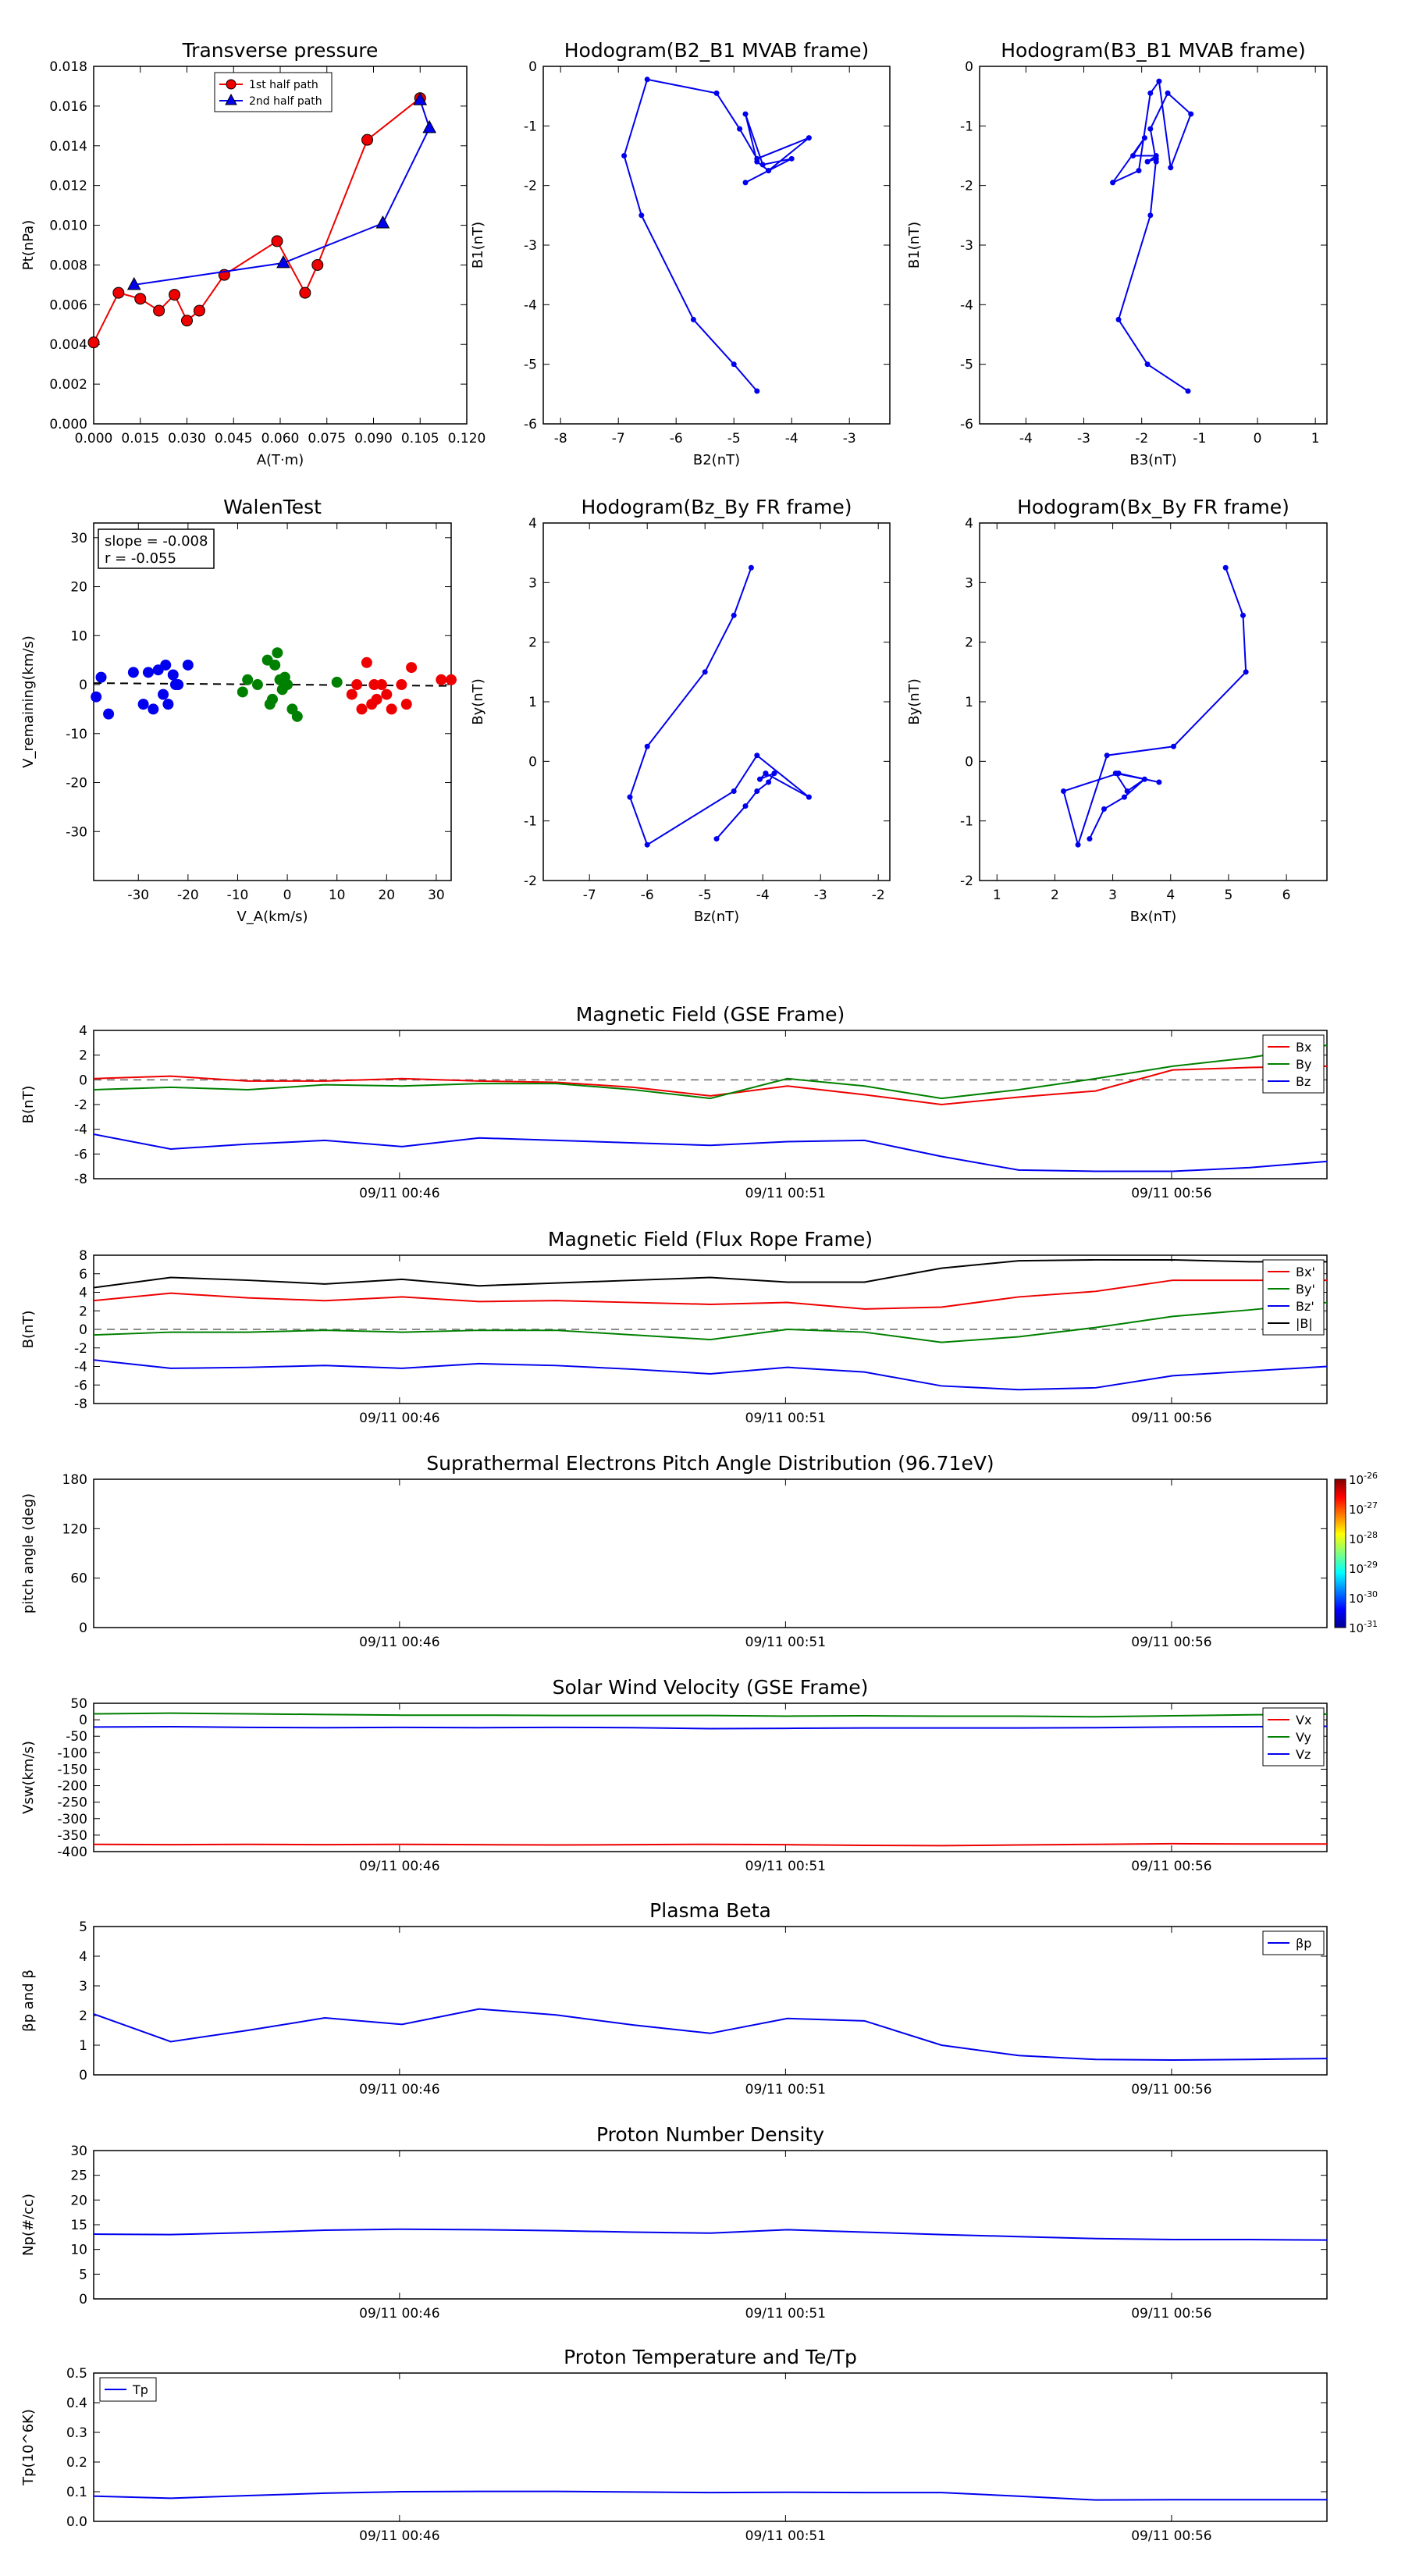  What do you see at coordinates (272, 507) in the screenshot?
I see `chart-title: WalenTest` at bounding box center [272, 507].